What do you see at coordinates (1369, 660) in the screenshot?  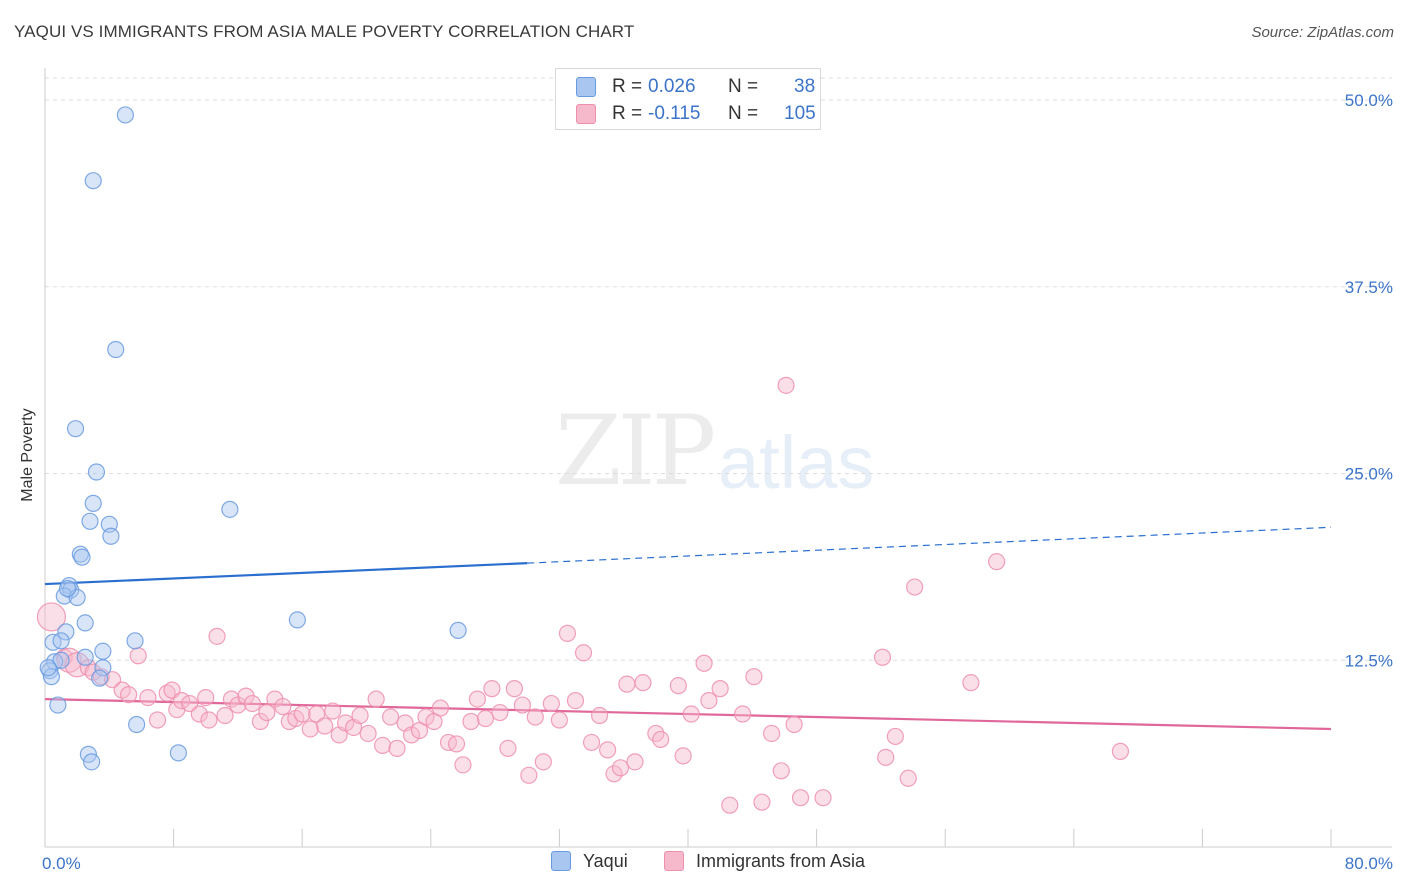 I see `y-tick-label: 12.5%` at bounding box center [1369, 660].